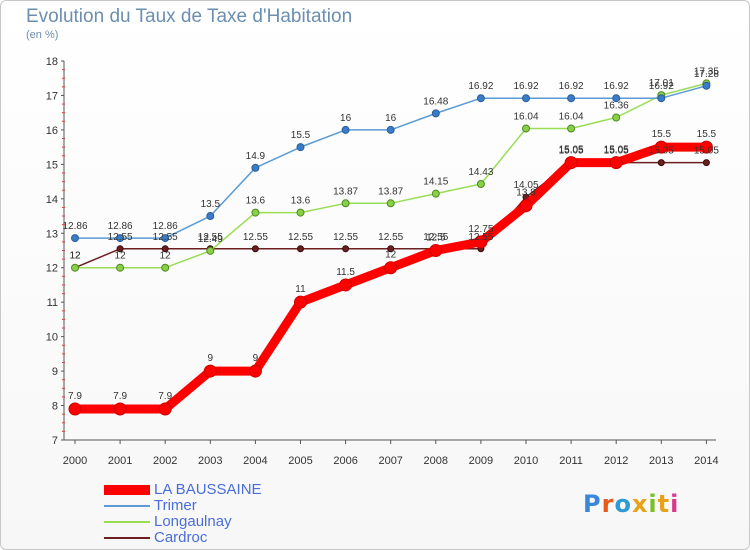  Describe the element at coordinates (616, 106) in the screenshot. I see `data-label-longaulnay: 16.36` at that location.